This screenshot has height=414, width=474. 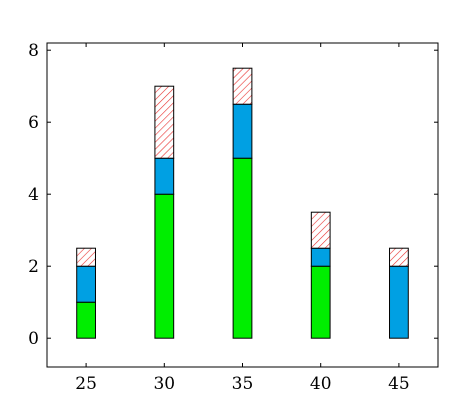 I want to click on x-tick-label-45: 45, so click(x=399, y=384).